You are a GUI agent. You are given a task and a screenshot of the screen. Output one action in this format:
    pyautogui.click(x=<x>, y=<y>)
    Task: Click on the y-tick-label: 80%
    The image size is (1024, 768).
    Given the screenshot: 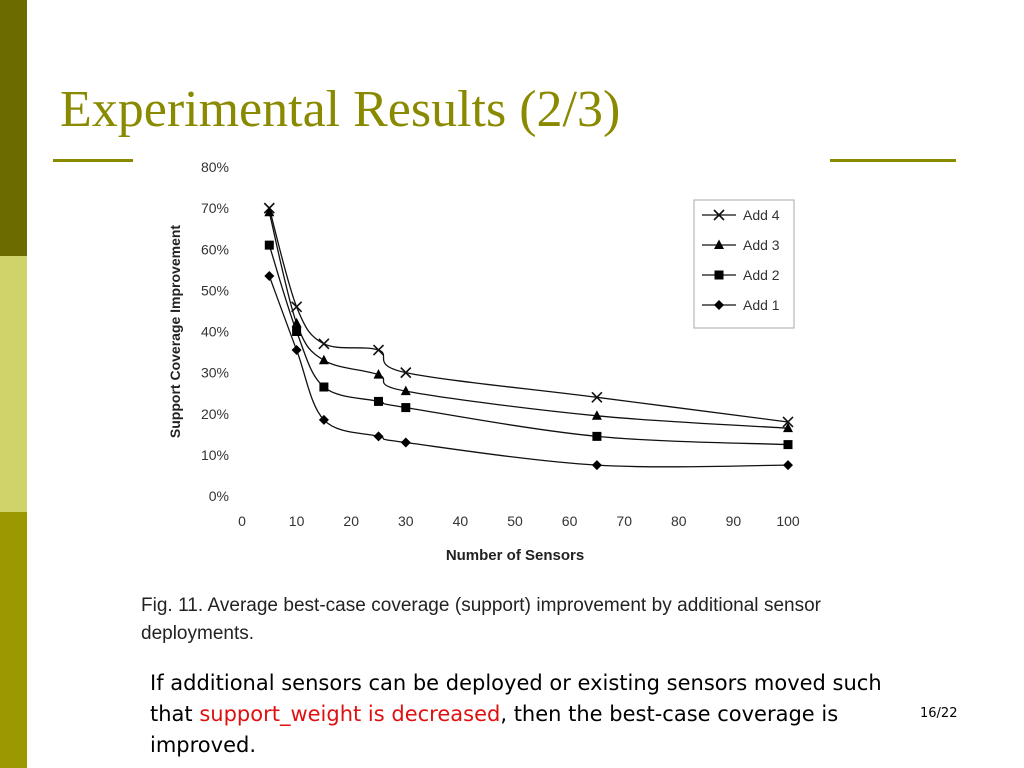 What is the action you would take?
    pyautogui.click(x=215, y=167)
    